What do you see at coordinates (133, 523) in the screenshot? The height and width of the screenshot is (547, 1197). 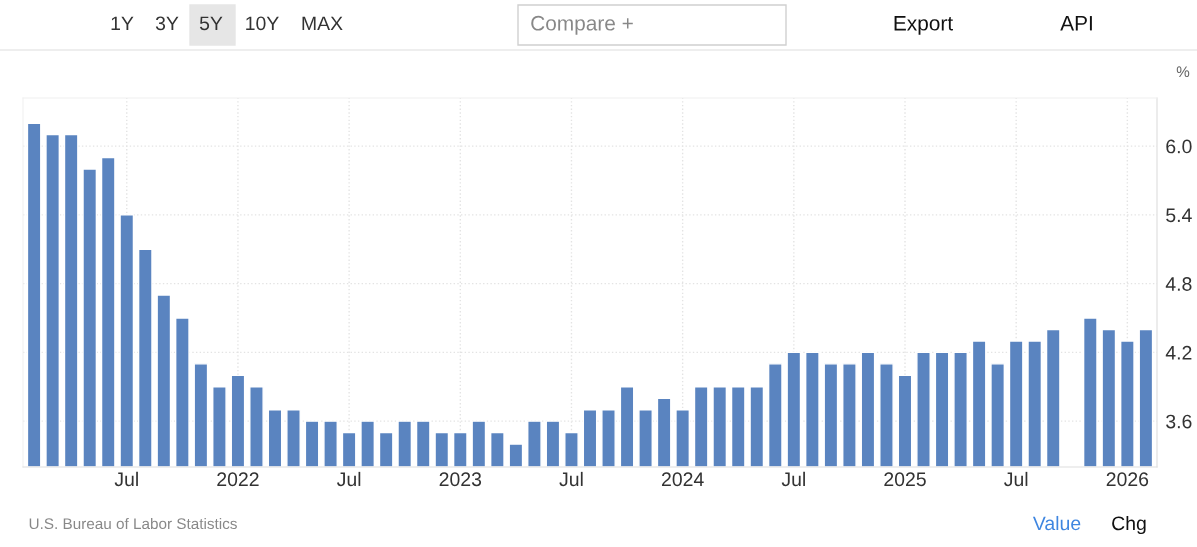 I see `text: U.S. Bureau of Labor Statistics` at bounding box center [133, 523].